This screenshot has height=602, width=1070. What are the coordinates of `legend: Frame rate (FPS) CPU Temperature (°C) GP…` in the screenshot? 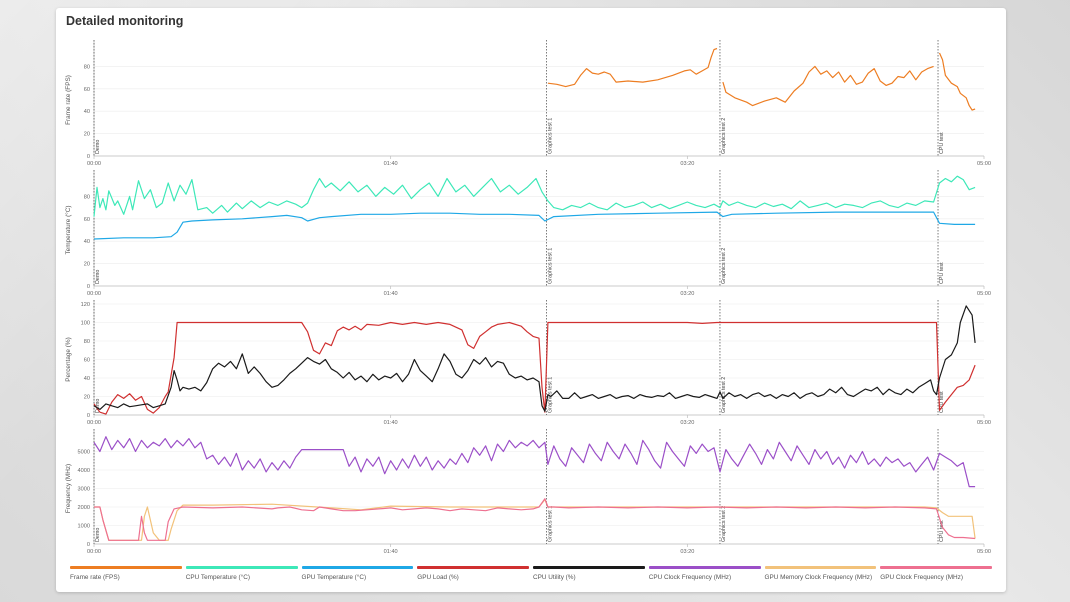 It's located at (531, 578).